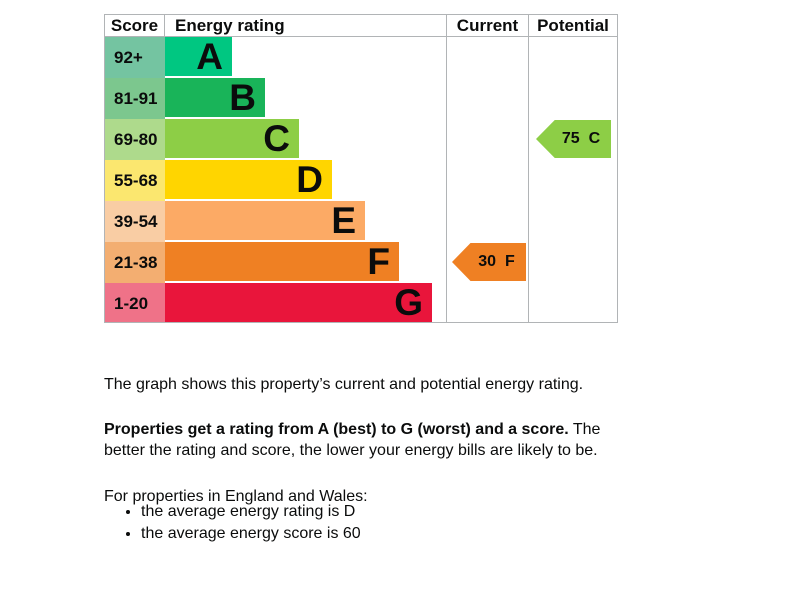  Describe the element at coordinates (251, 533) in the screenshot. I see `average-score-item: the average energy score is 60` at that location.